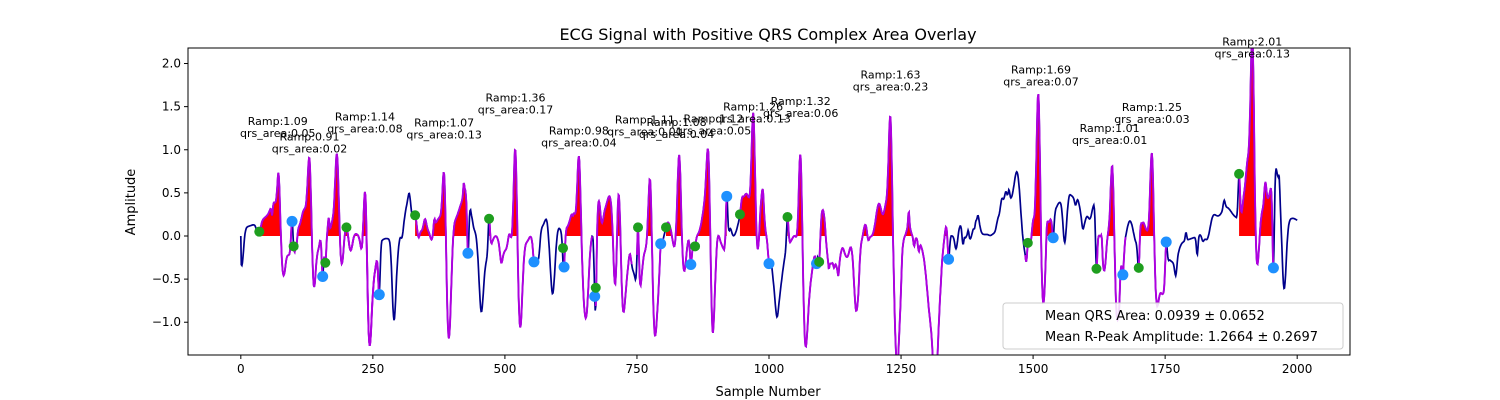  I want to click on x-tick-label: 750, so click(637, 369).